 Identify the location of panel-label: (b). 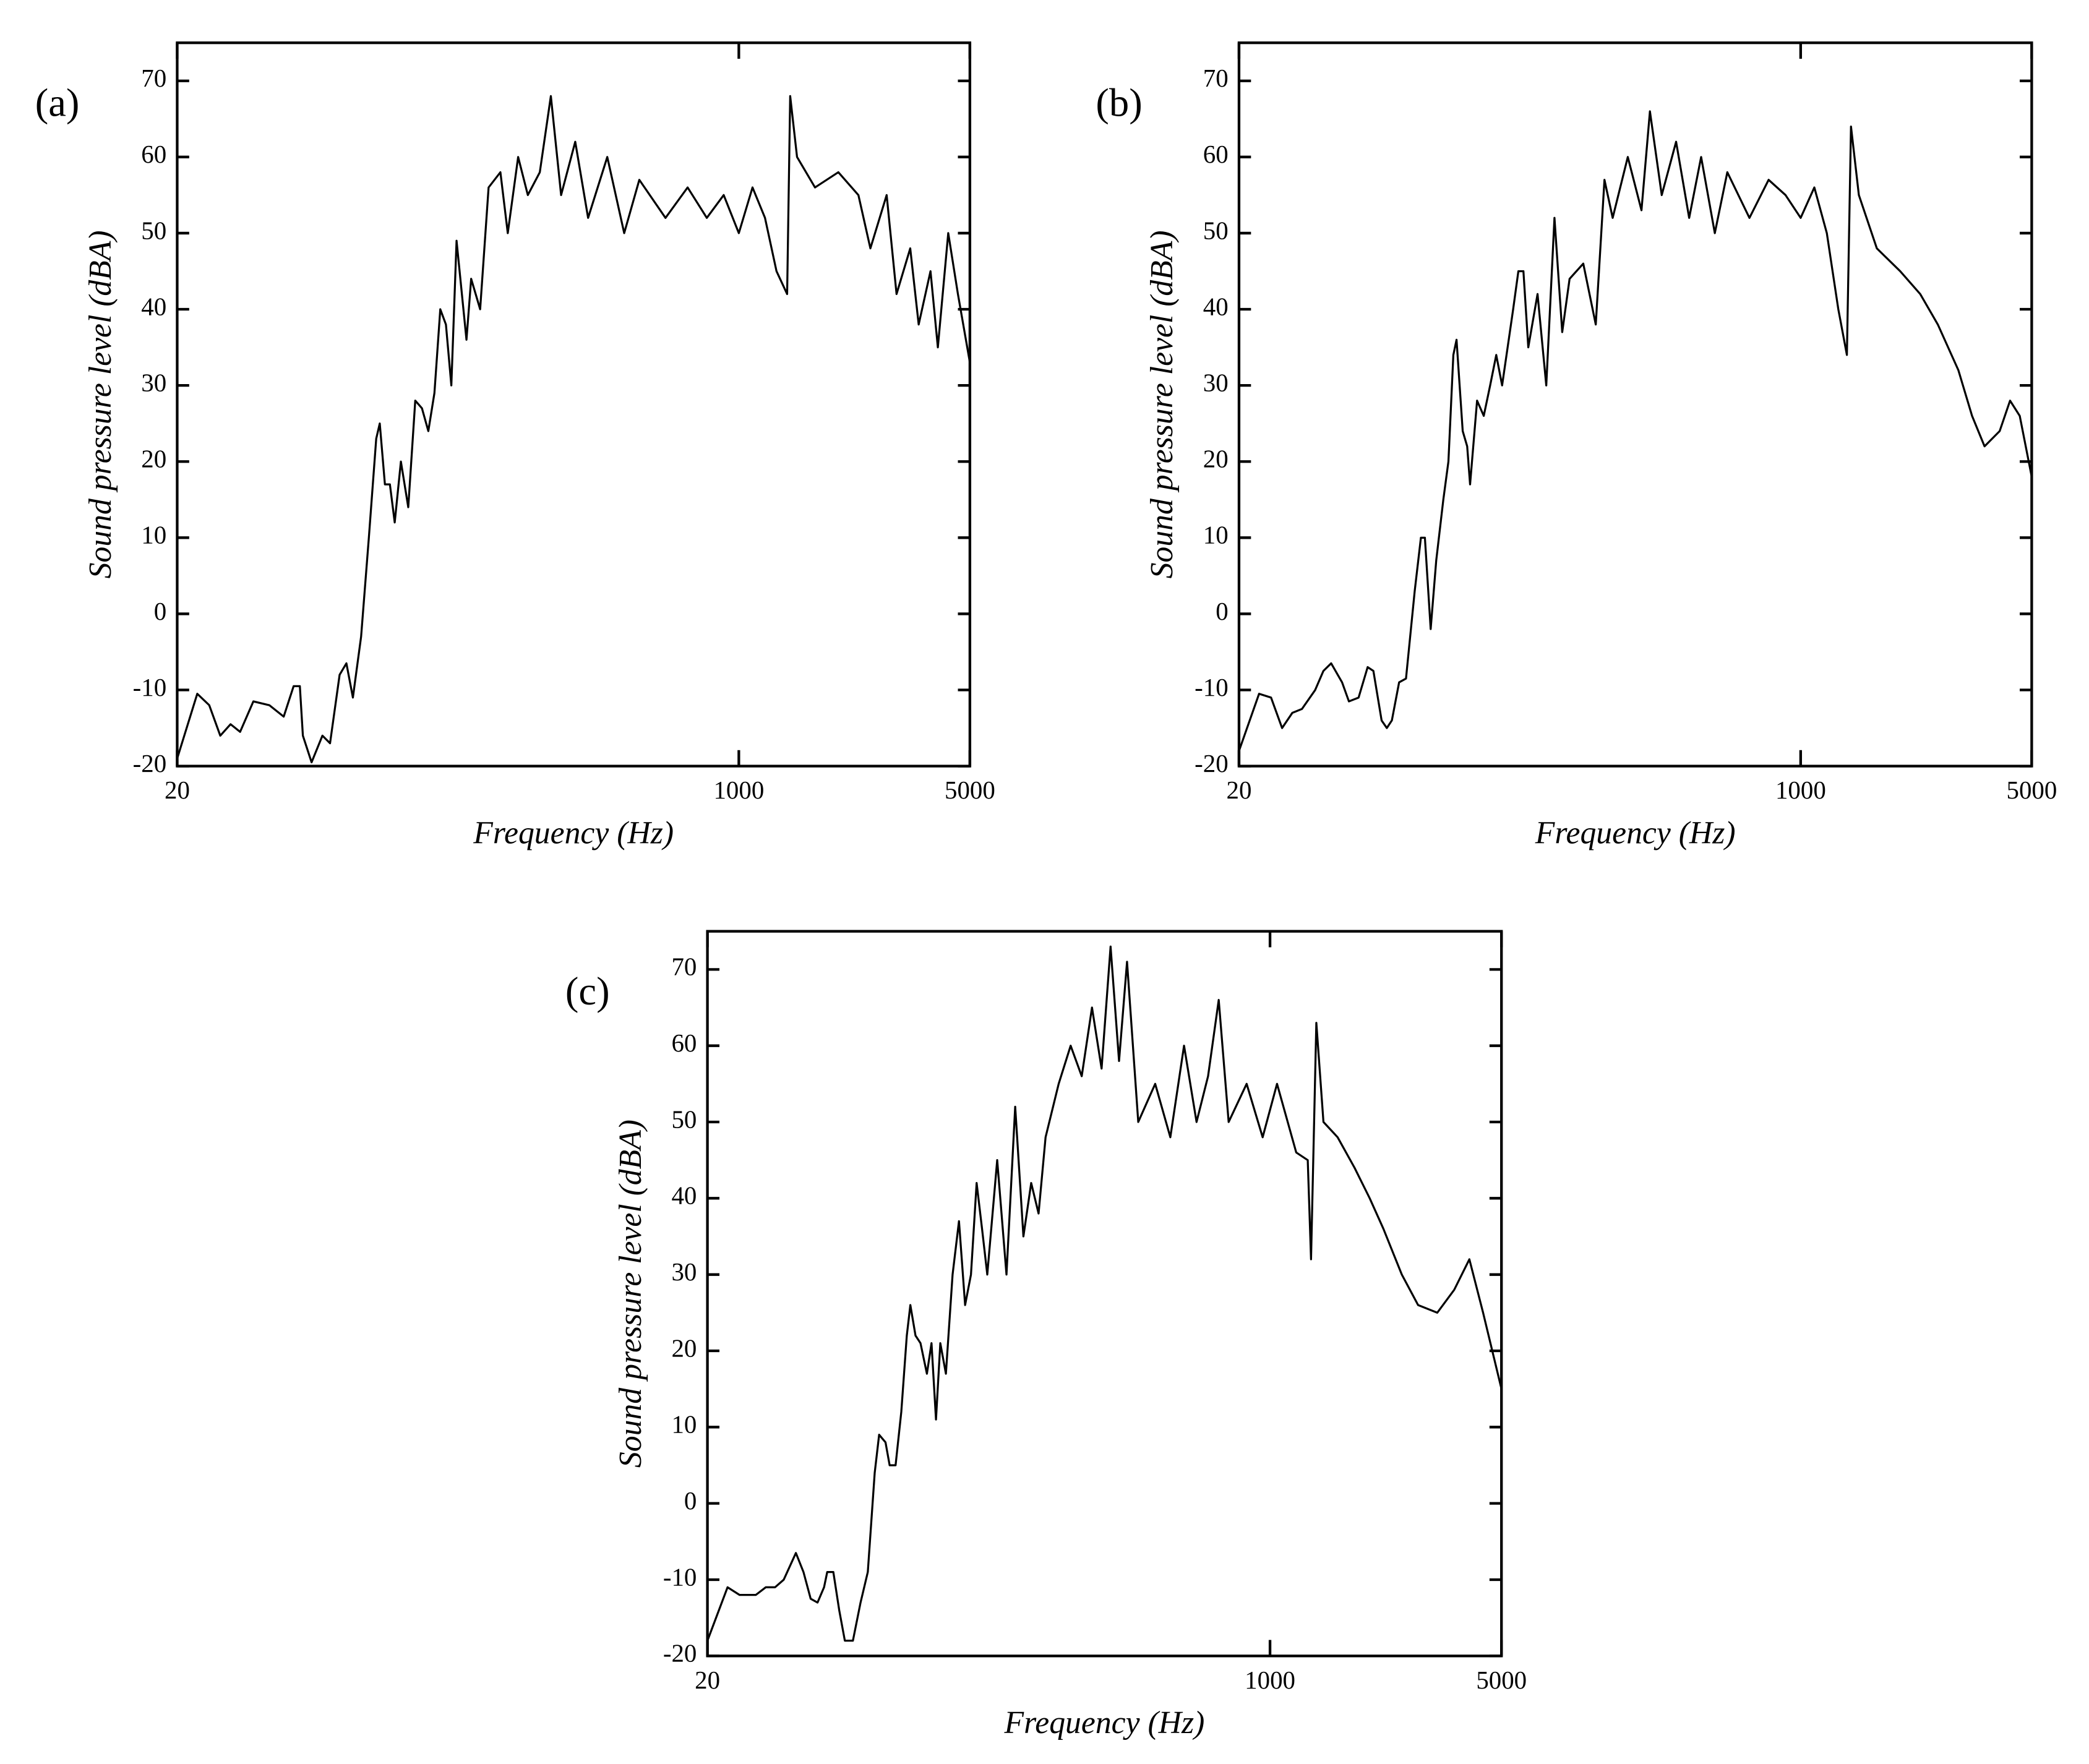
(1119, 102).